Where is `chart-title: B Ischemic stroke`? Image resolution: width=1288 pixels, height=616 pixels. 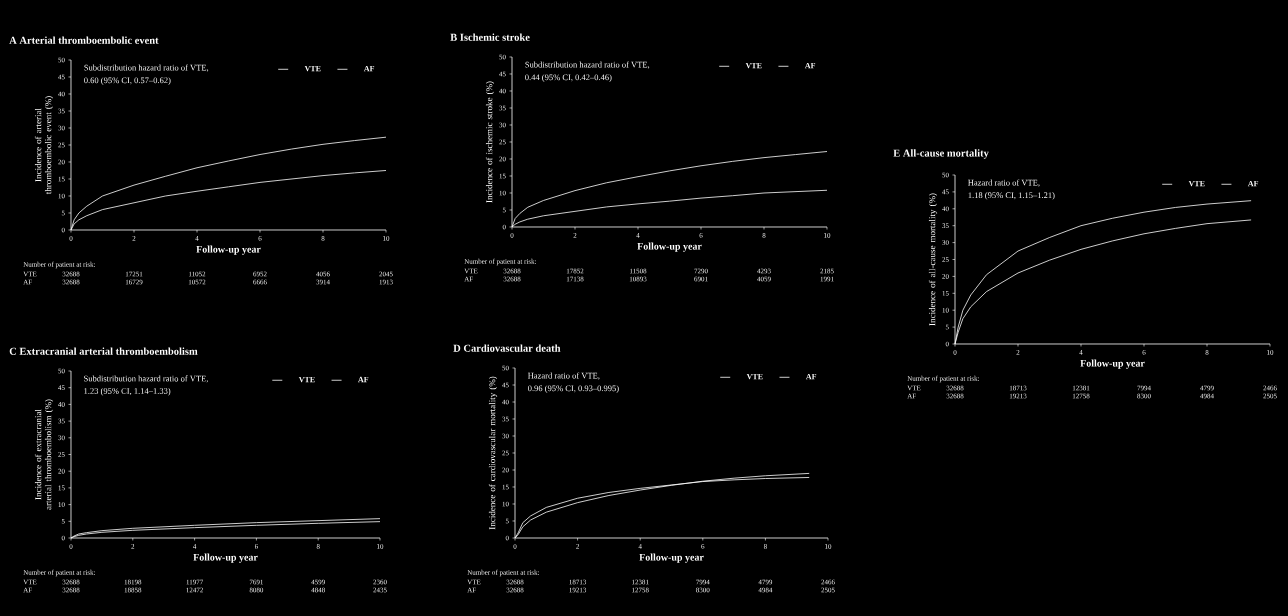 chart-title: B Ischemic stroke is located at coordinates (490, 37).